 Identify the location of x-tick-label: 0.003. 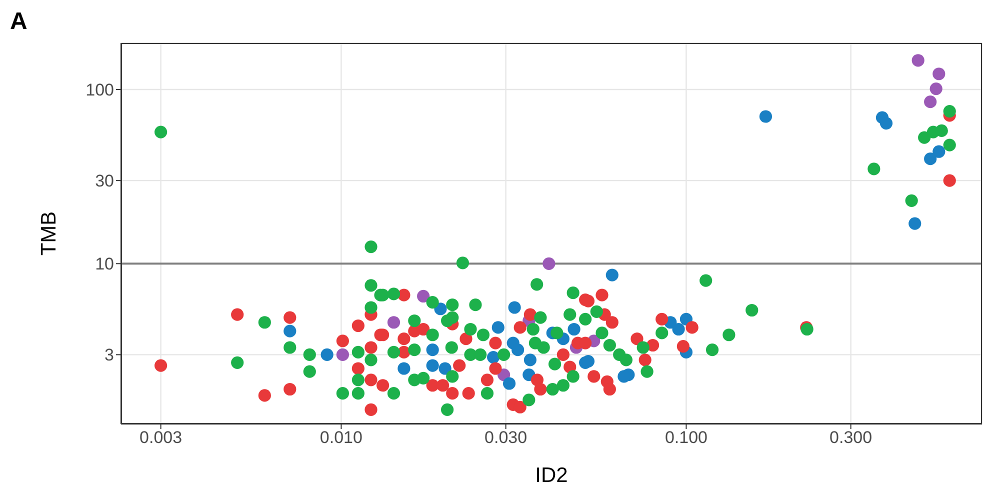
(161, 438).